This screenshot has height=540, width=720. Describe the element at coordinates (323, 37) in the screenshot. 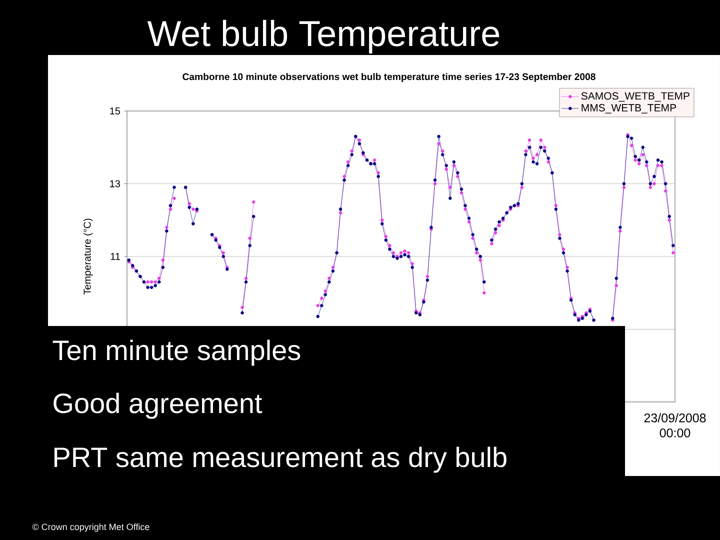

I see `chart-title: Wet bulb Temperature` at that location.